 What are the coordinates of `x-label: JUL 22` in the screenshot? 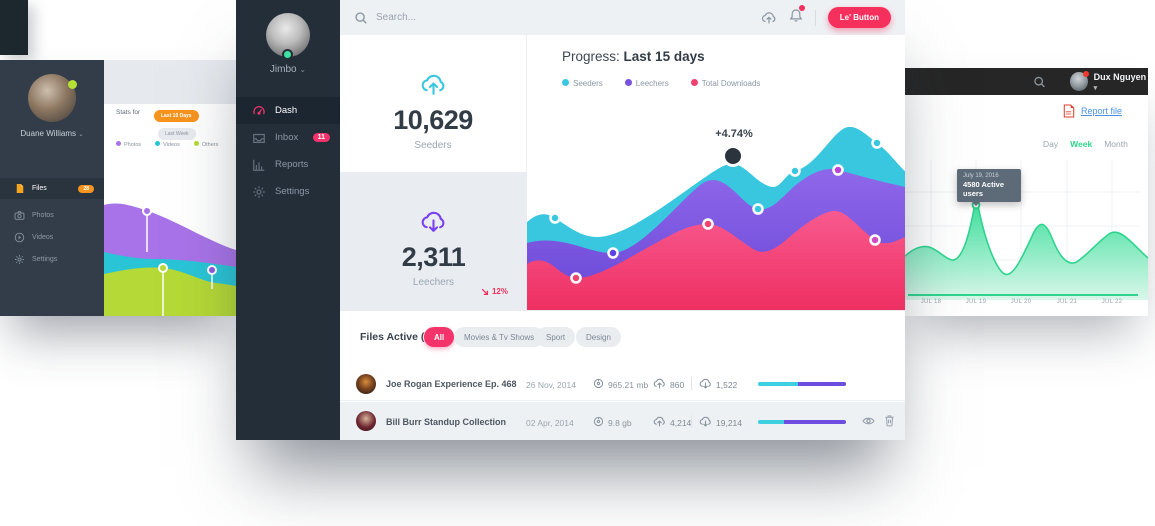 It's located at (1112, 302).